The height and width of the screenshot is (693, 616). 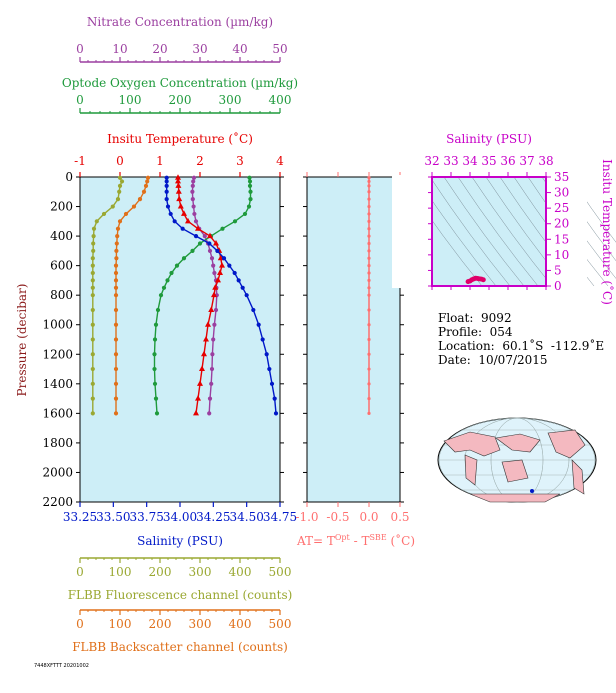 I want to click on at-label-part: AT= T, so click(x=315, y=541).